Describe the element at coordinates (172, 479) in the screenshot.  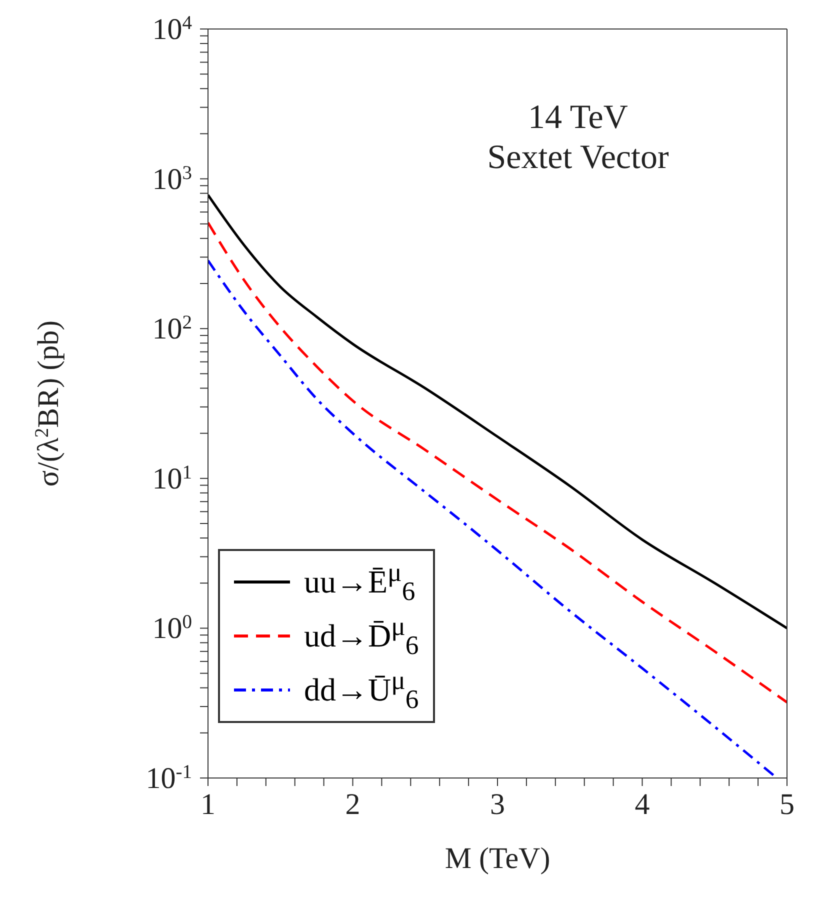
I see `y-tick-label: 10$^{1}$` at that location.